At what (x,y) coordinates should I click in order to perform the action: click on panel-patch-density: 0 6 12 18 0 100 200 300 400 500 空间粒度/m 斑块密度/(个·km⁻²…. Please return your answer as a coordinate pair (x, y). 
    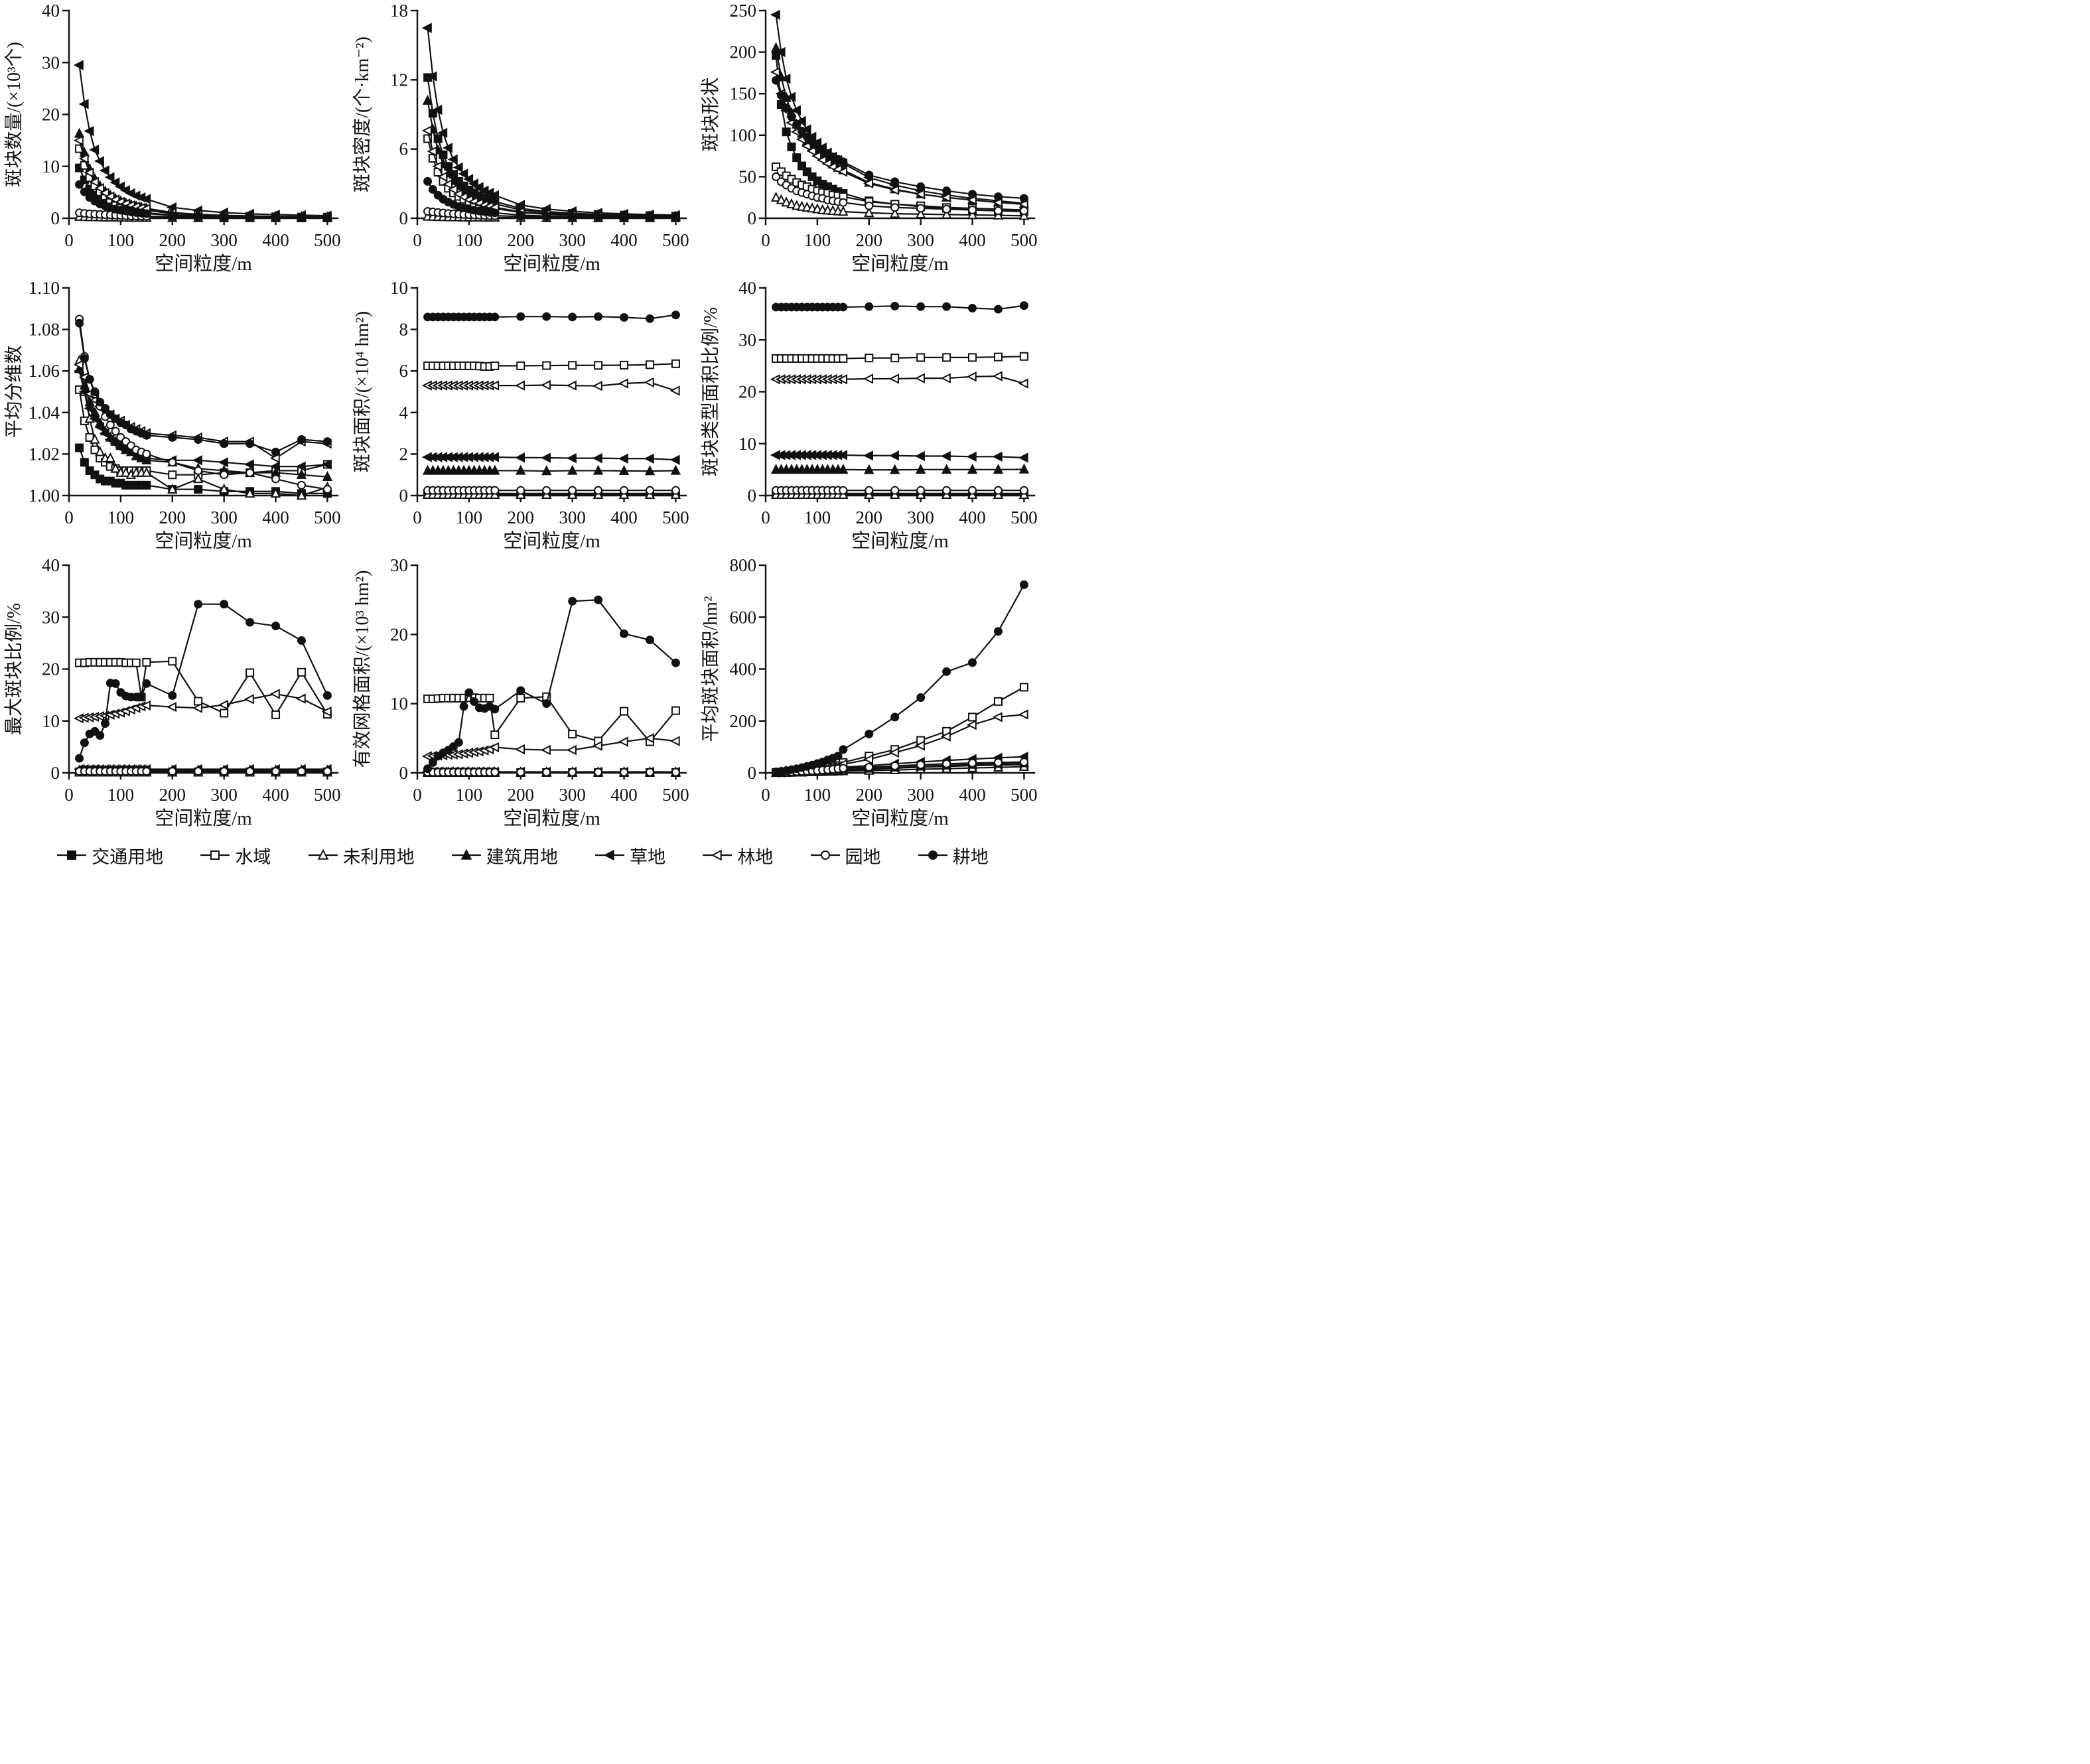
    Looking at the image, I should click on (520, 138).